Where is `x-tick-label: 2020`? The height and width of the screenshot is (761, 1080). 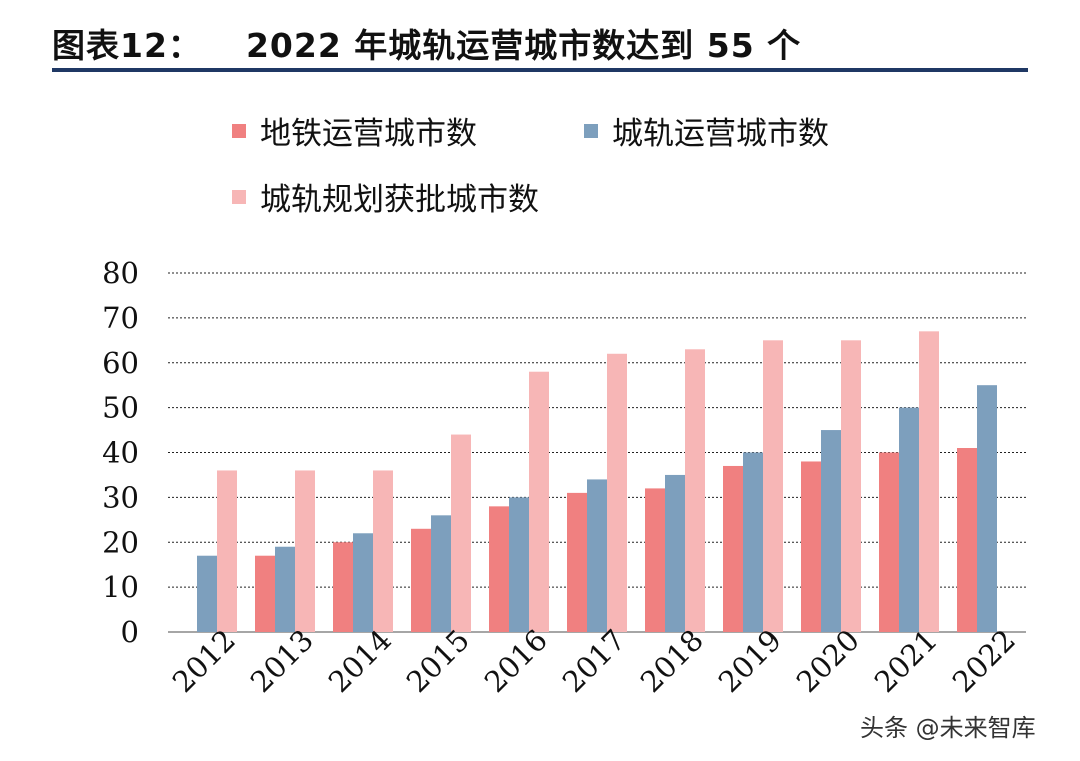
x-tick-label: 2020 is located at coordinates (828, 661).